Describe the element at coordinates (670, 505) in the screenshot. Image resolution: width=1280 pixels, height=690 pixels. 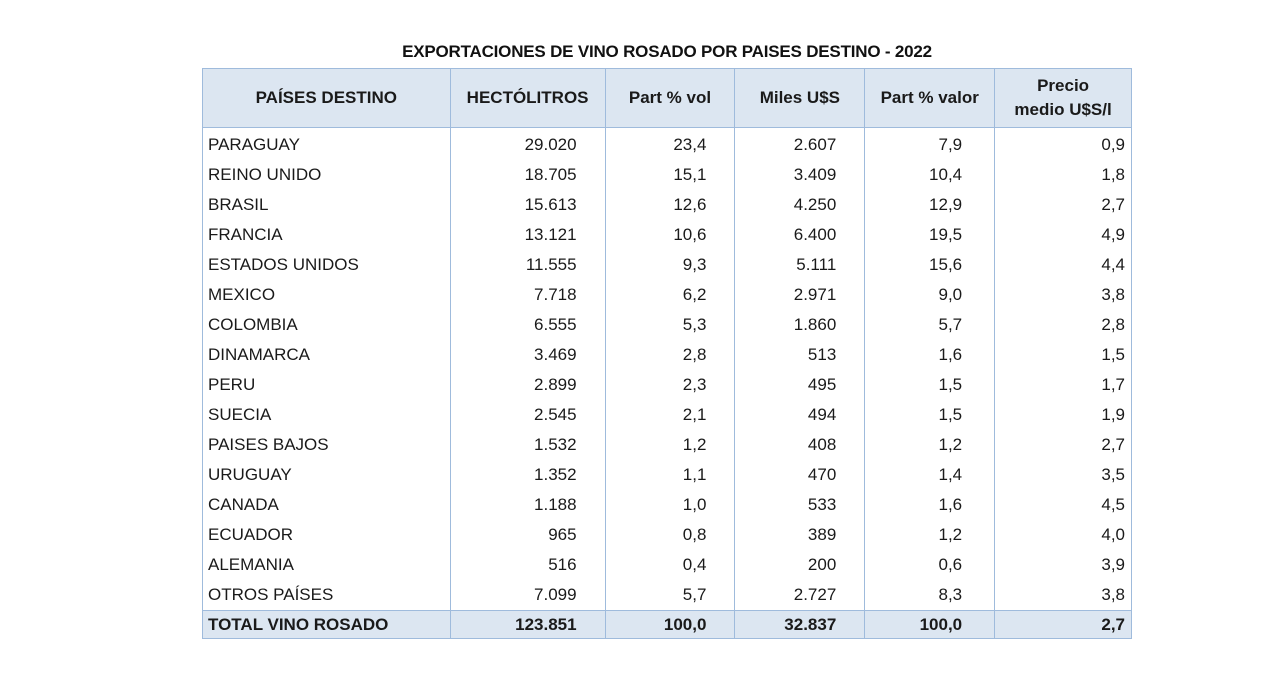
I see `part-vol-cell: 1,0` at that location.